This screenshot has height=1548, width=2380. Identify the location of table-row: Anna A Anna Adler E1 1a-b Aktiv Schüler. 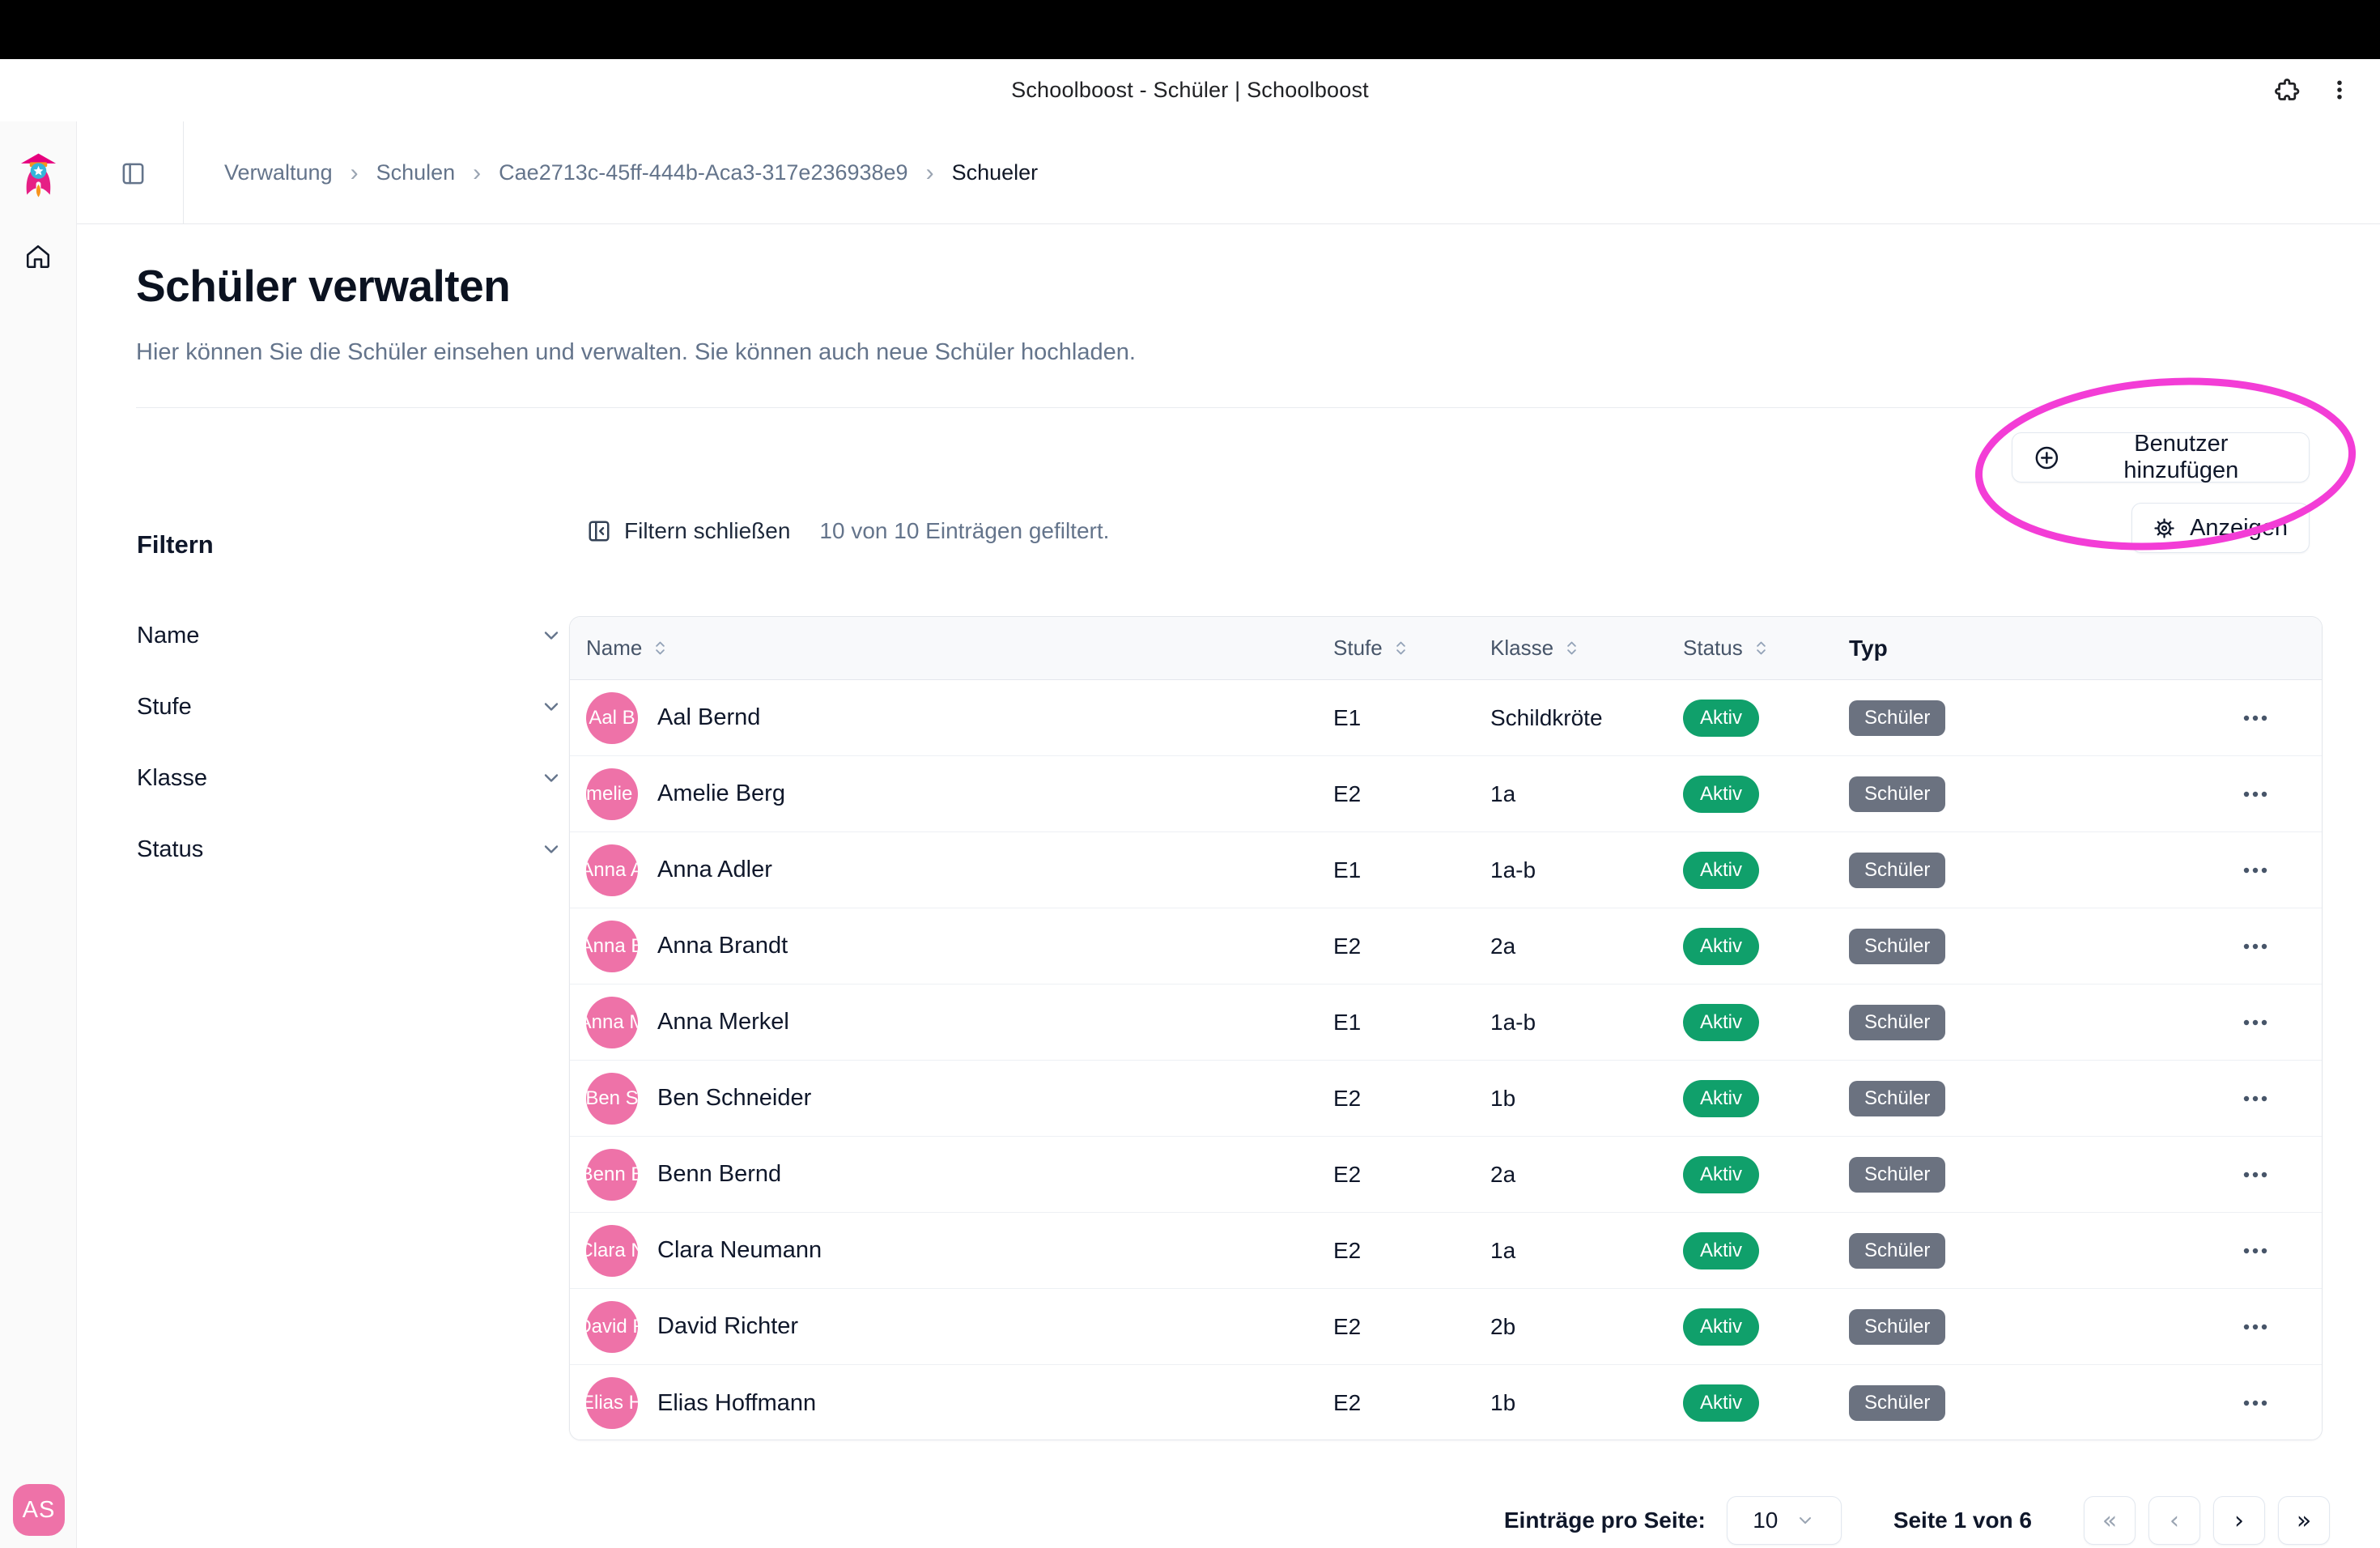
(1446, 870).